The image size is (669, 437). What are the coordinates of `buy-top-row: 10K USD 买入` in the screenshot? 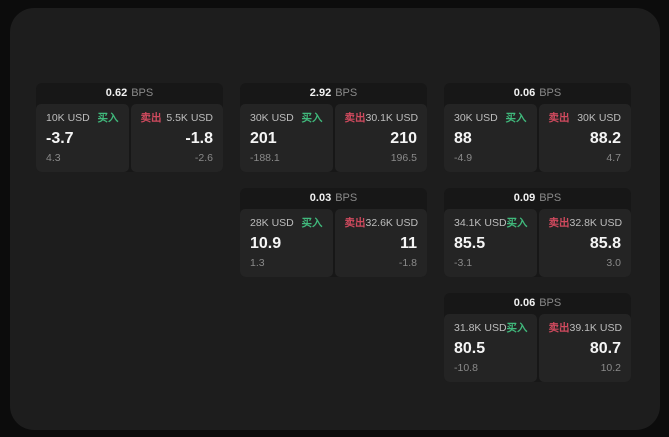 It's located at (82, 118).